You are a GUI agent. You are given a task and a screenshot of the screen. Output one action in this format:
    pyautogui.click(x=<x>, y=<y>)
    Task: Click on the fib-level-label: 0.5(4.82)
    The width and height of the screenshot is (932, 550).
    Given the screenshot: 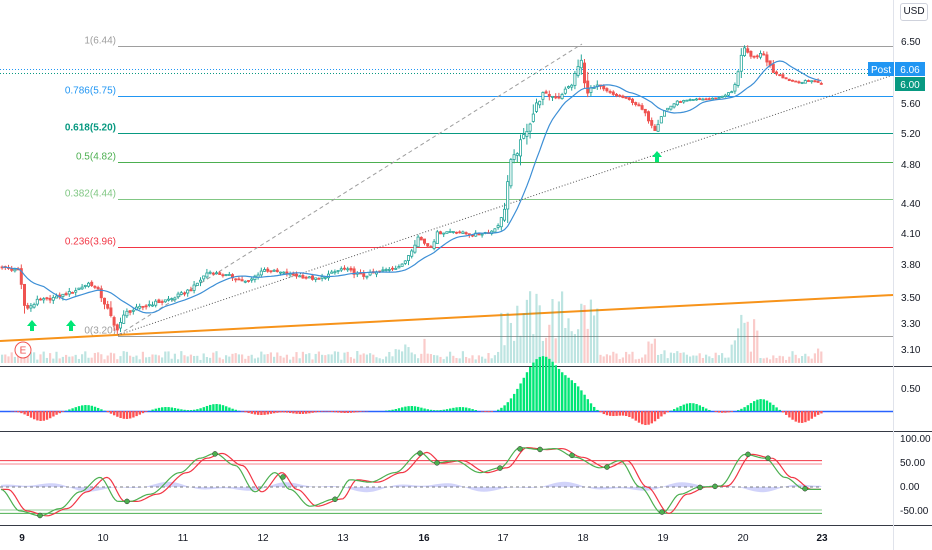 What is the action you would take?
    pyautogui.click(x=96, y=157)
    